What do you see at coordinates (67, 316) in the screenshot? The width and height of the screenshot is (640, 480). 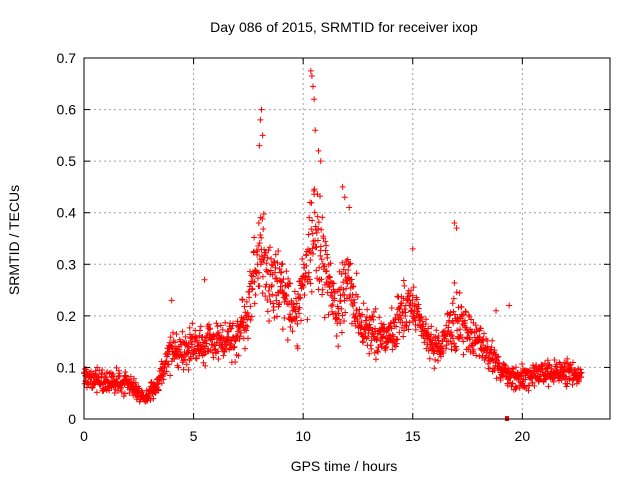 I see `y-tick-label: 0.2` at bounding box center [67, 316].